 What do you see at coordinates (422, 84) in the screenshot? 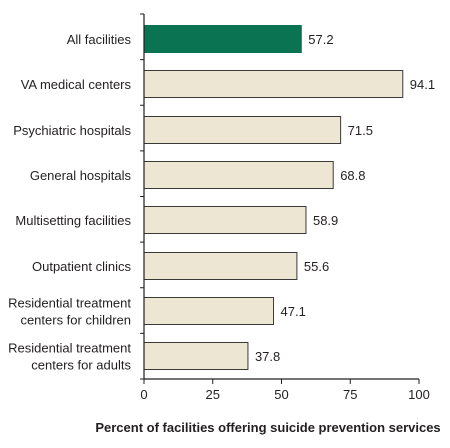
I see `value-label: 94.1` at bounding box center [422, 84].